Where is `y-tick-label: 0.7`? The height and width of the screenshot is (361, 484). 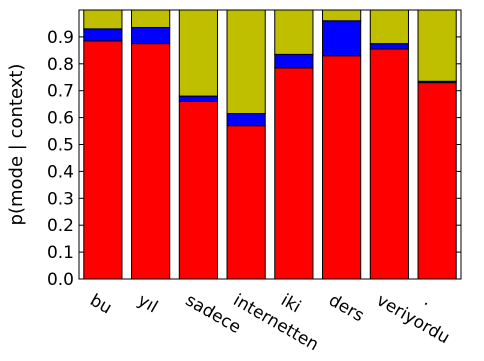
y-tick-label: 0.7 is located at coordinates (60, 92).